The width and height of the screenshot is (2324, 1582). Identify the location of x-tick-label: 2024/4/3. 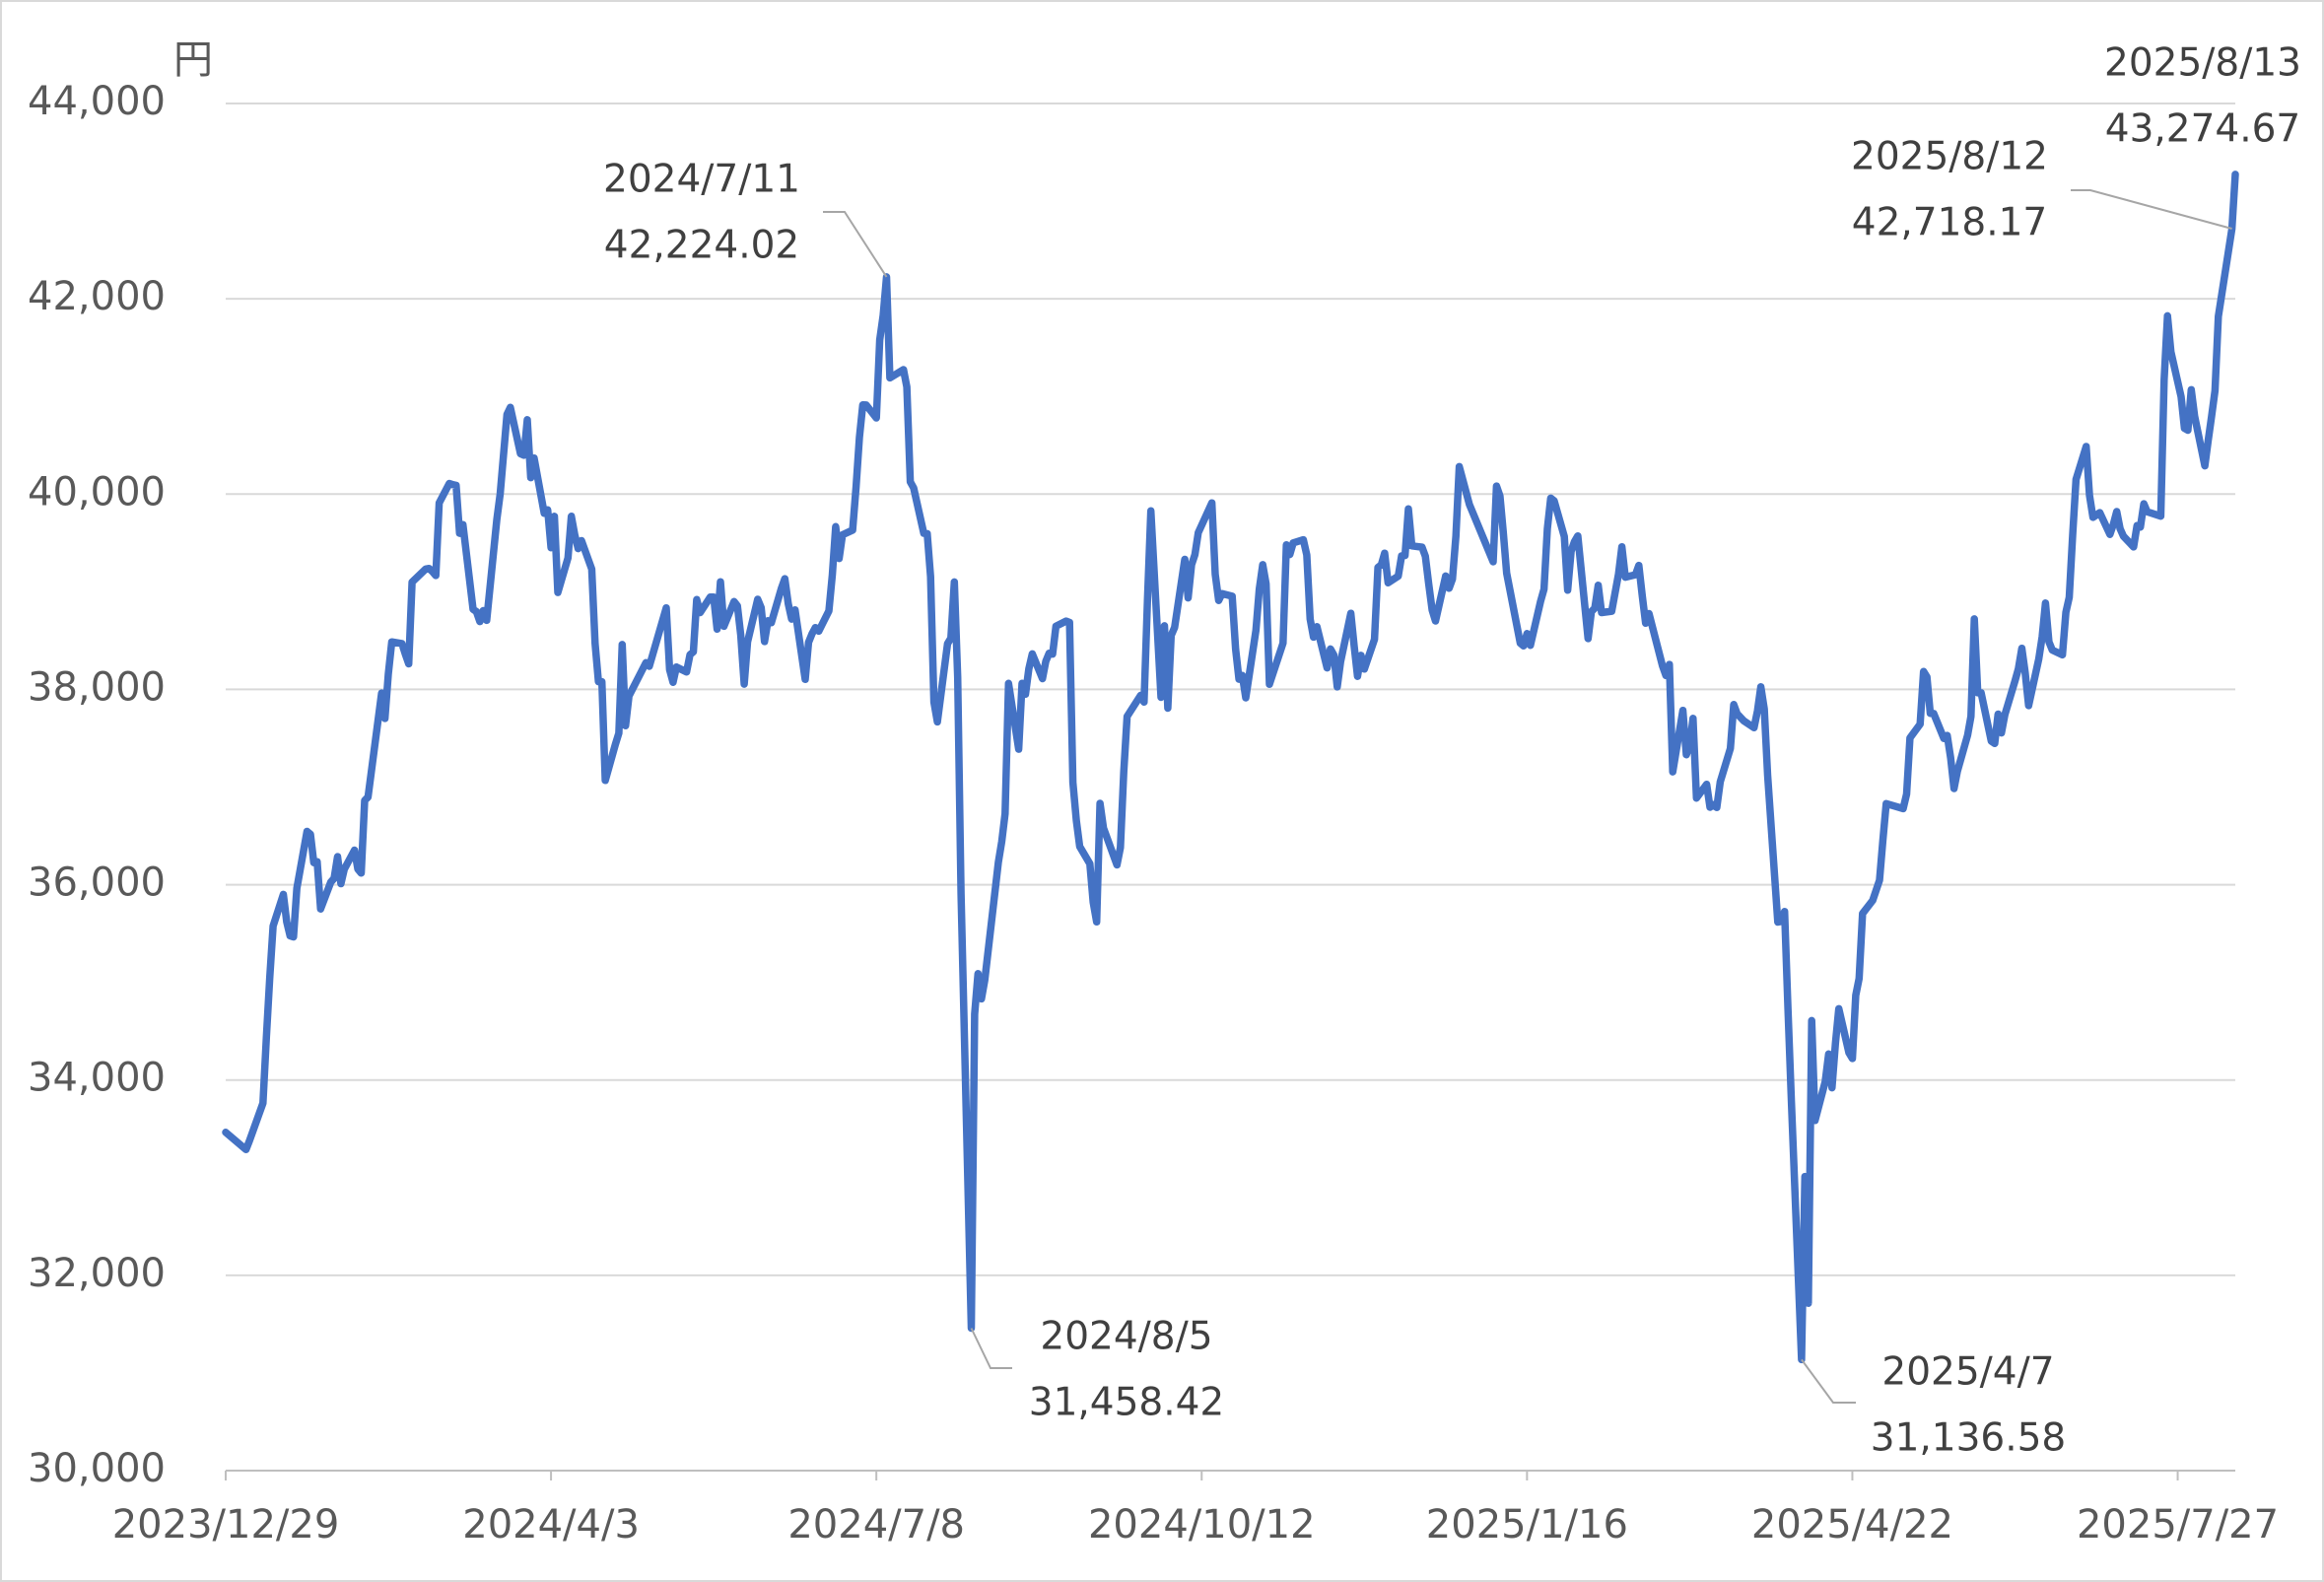
(551, 1525).